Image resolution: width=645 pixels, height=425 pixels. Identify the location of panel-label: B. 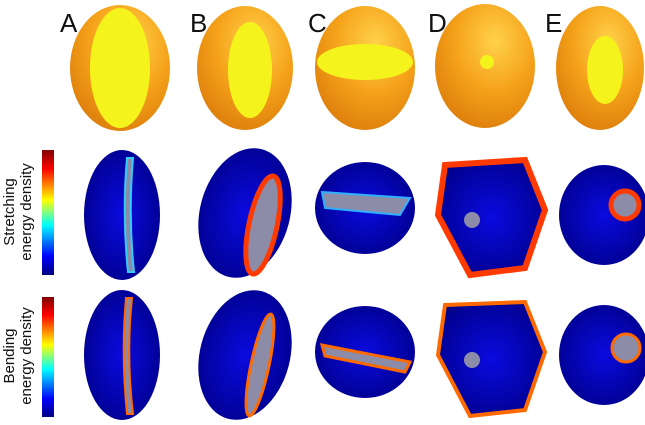
(198, 23).